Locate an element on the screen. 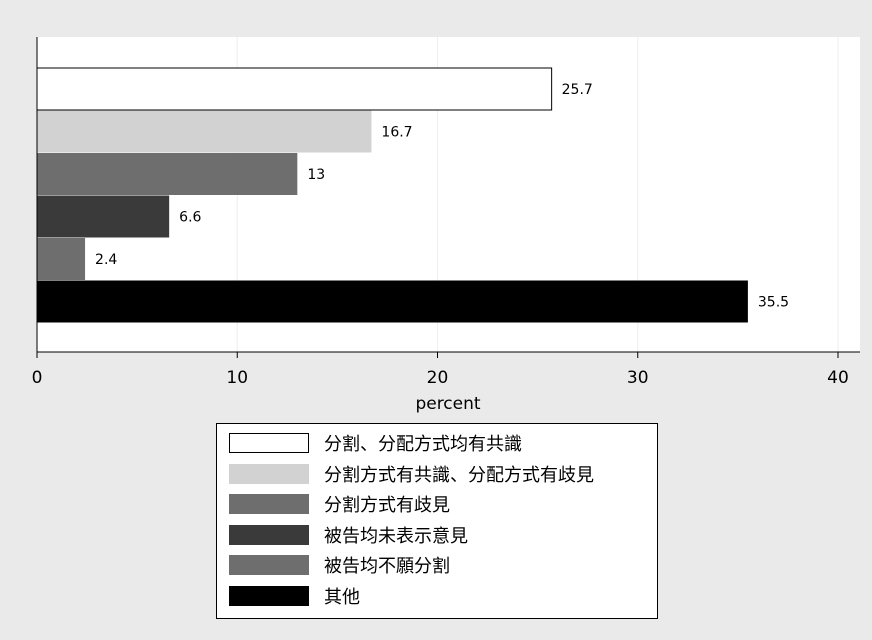  x-tick-label: 0 is located at coordinates (37, 378).